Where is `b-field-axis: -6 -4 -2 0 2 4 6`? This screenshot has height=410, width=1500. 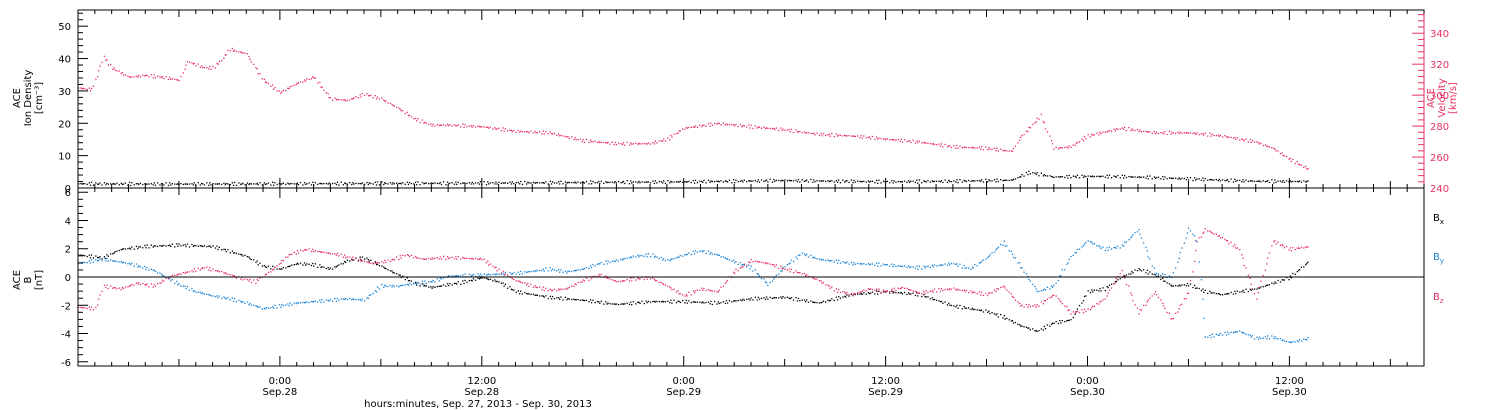
b-field-axis: -6 -4 -2 0 2 4 6 is located at coordinates (74, 278).